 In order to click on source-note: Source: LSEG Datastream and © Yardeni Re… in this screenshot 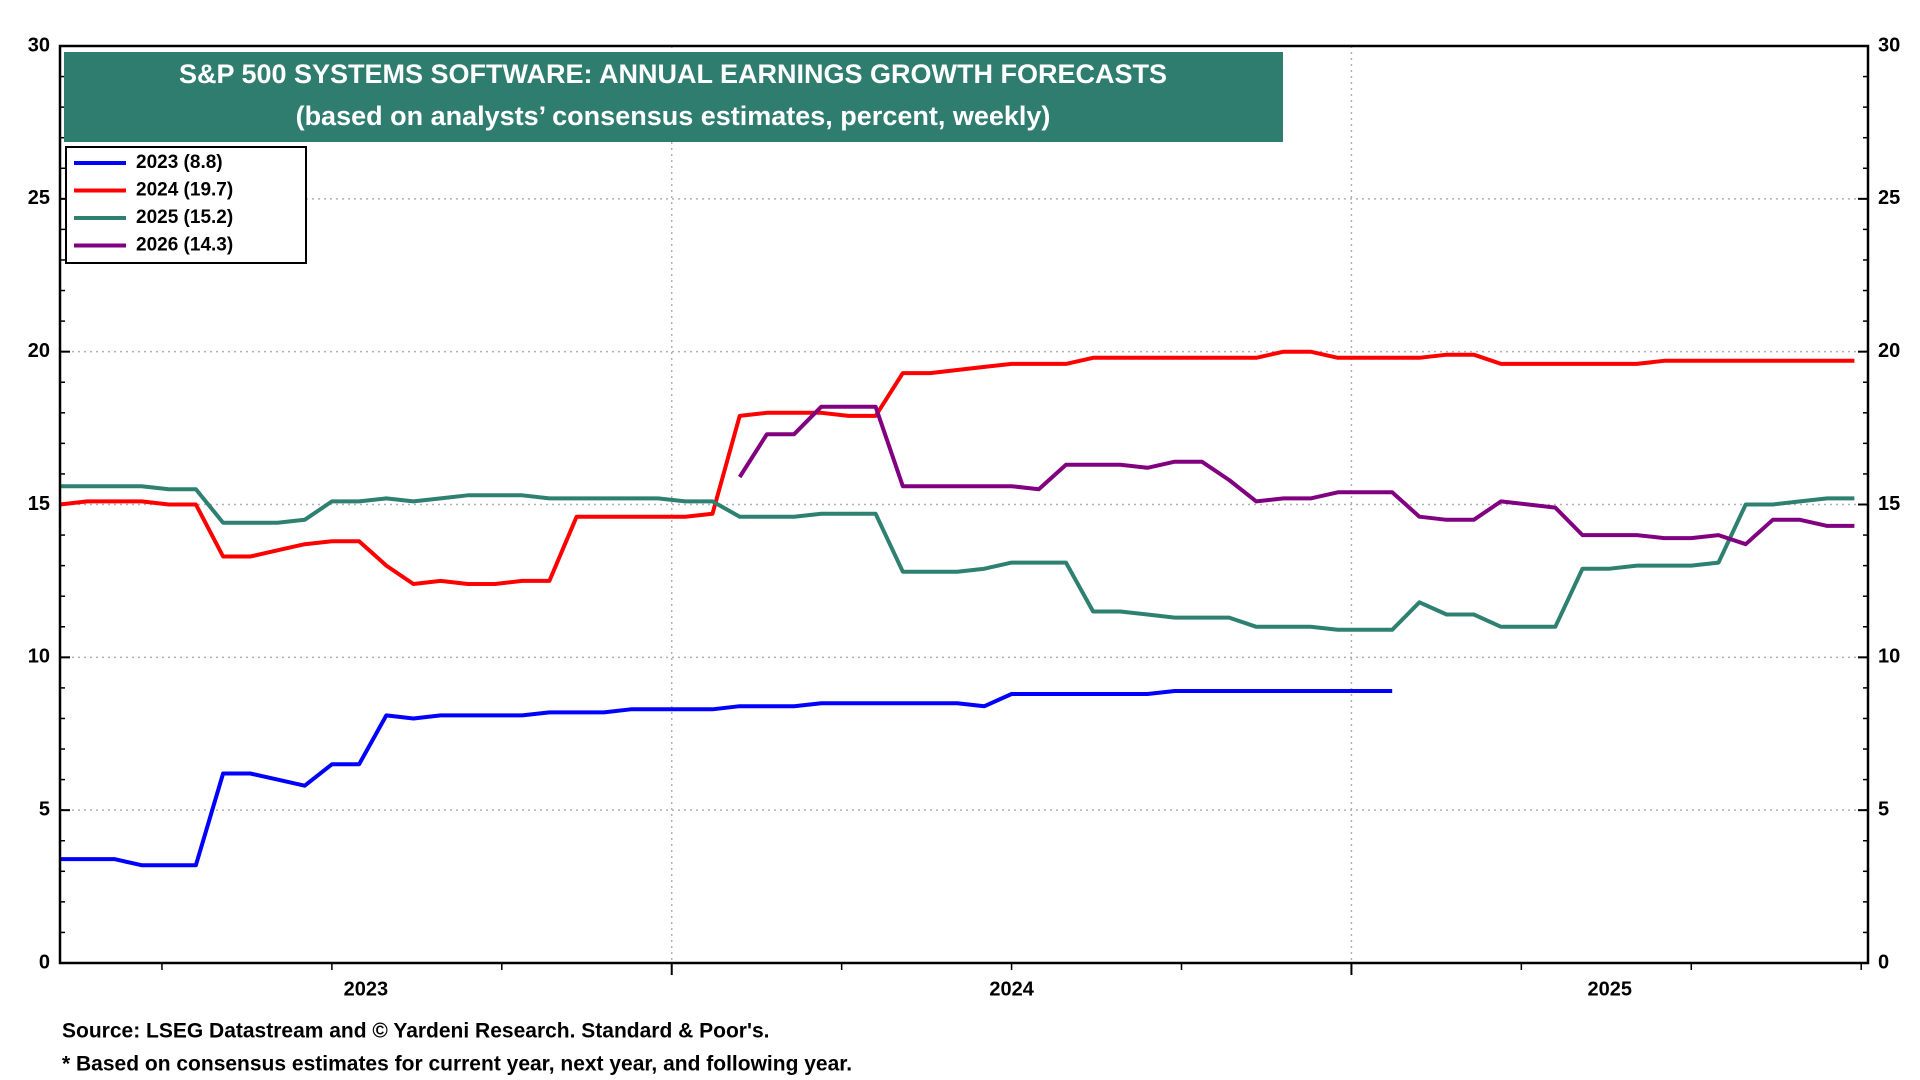, I will do `click(415, 1031)`.